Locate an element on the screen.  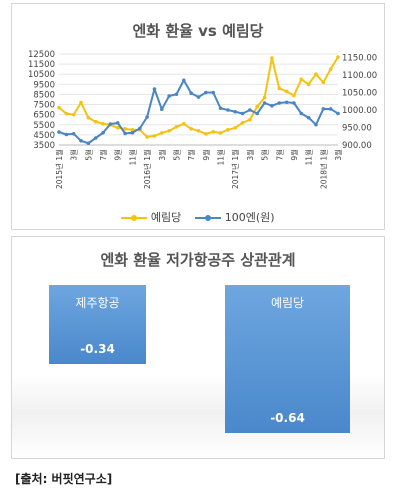
y-left-tick-label: 12500 is located at coordinates (41, 55).